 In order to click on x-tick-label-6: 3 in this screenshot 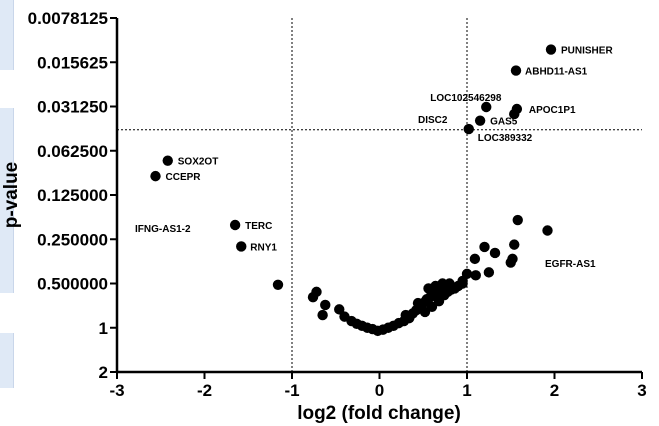, I will do `click(641, 390)`.